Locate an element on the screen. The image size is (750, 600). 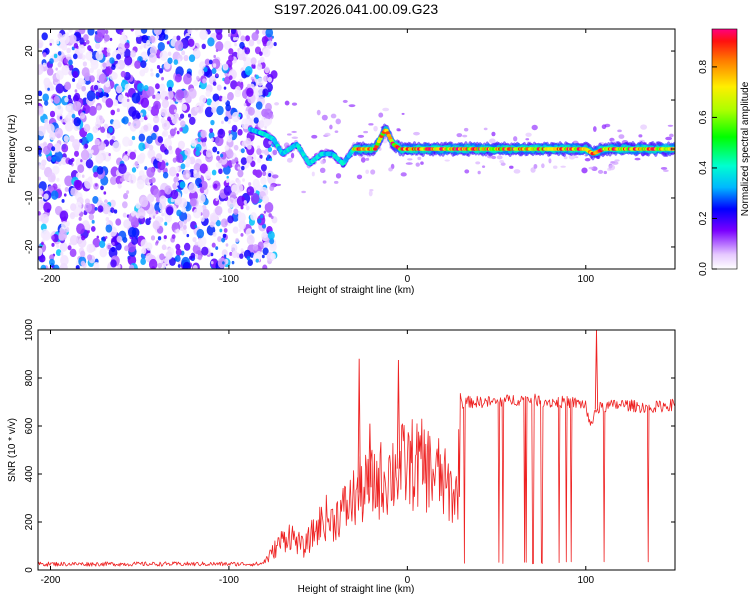
spectrogram-y-tick-label: 0 is located at coordinates (29, 149).